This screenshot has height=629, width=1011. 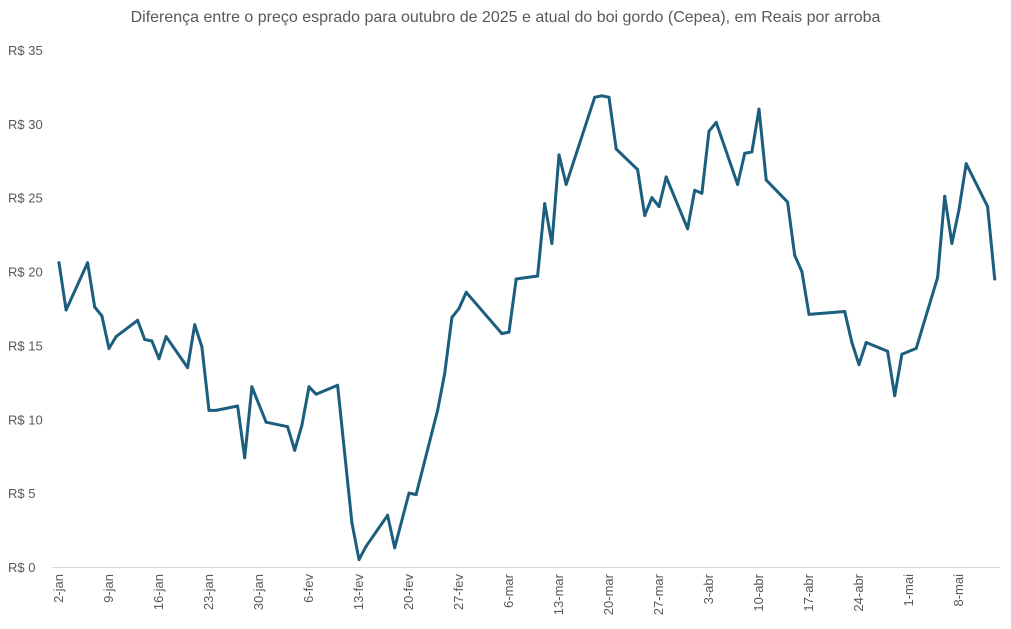 What do you see at coordinates (758, 592) in the screenshot?
I see `x-tick-label: 10-abr` at bounding box center [758, 592].